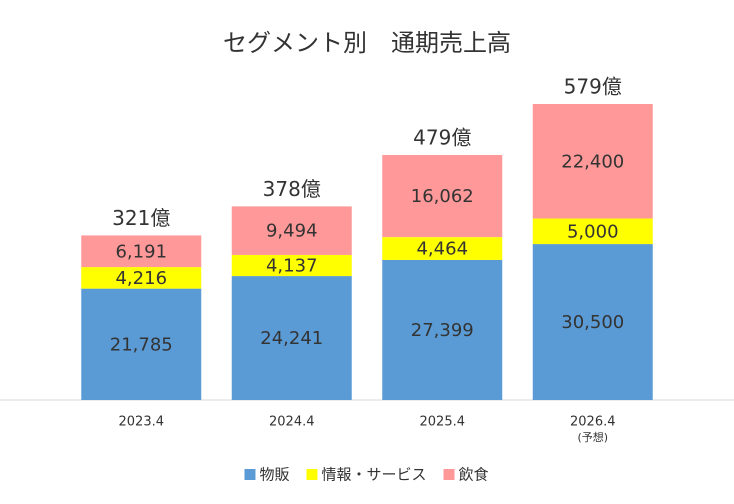  Describe the element at coordinates (142, 422) in the screenshot. I see `x-tick-label: 2023.4` at that location.